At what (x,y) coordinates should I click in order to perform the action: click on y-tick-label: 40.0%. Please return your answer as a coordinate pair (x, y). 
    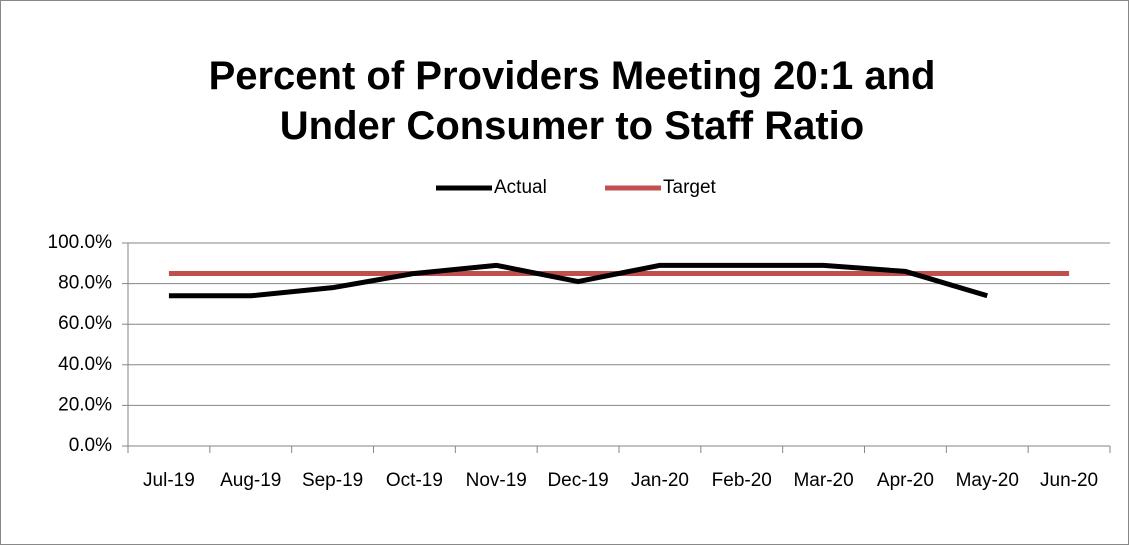
    Looking at the image, I should click on (85, 364).